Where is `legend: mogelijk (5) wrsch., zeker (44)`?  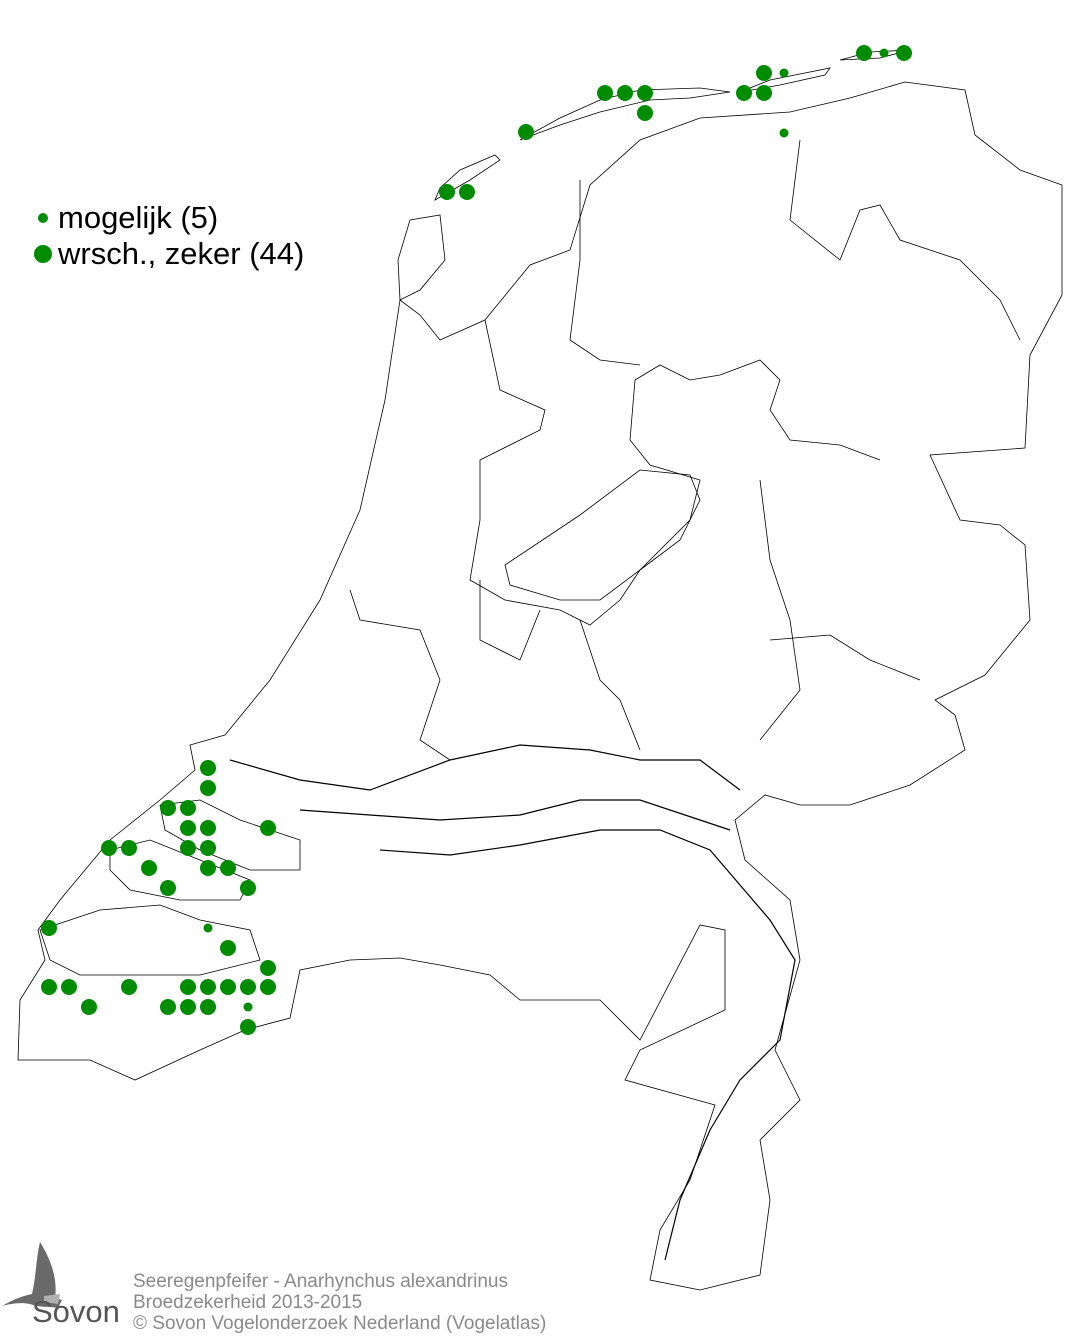
legend: mogelijk (5) wrsch., zeker (44) is located at coordinates (166, 236).